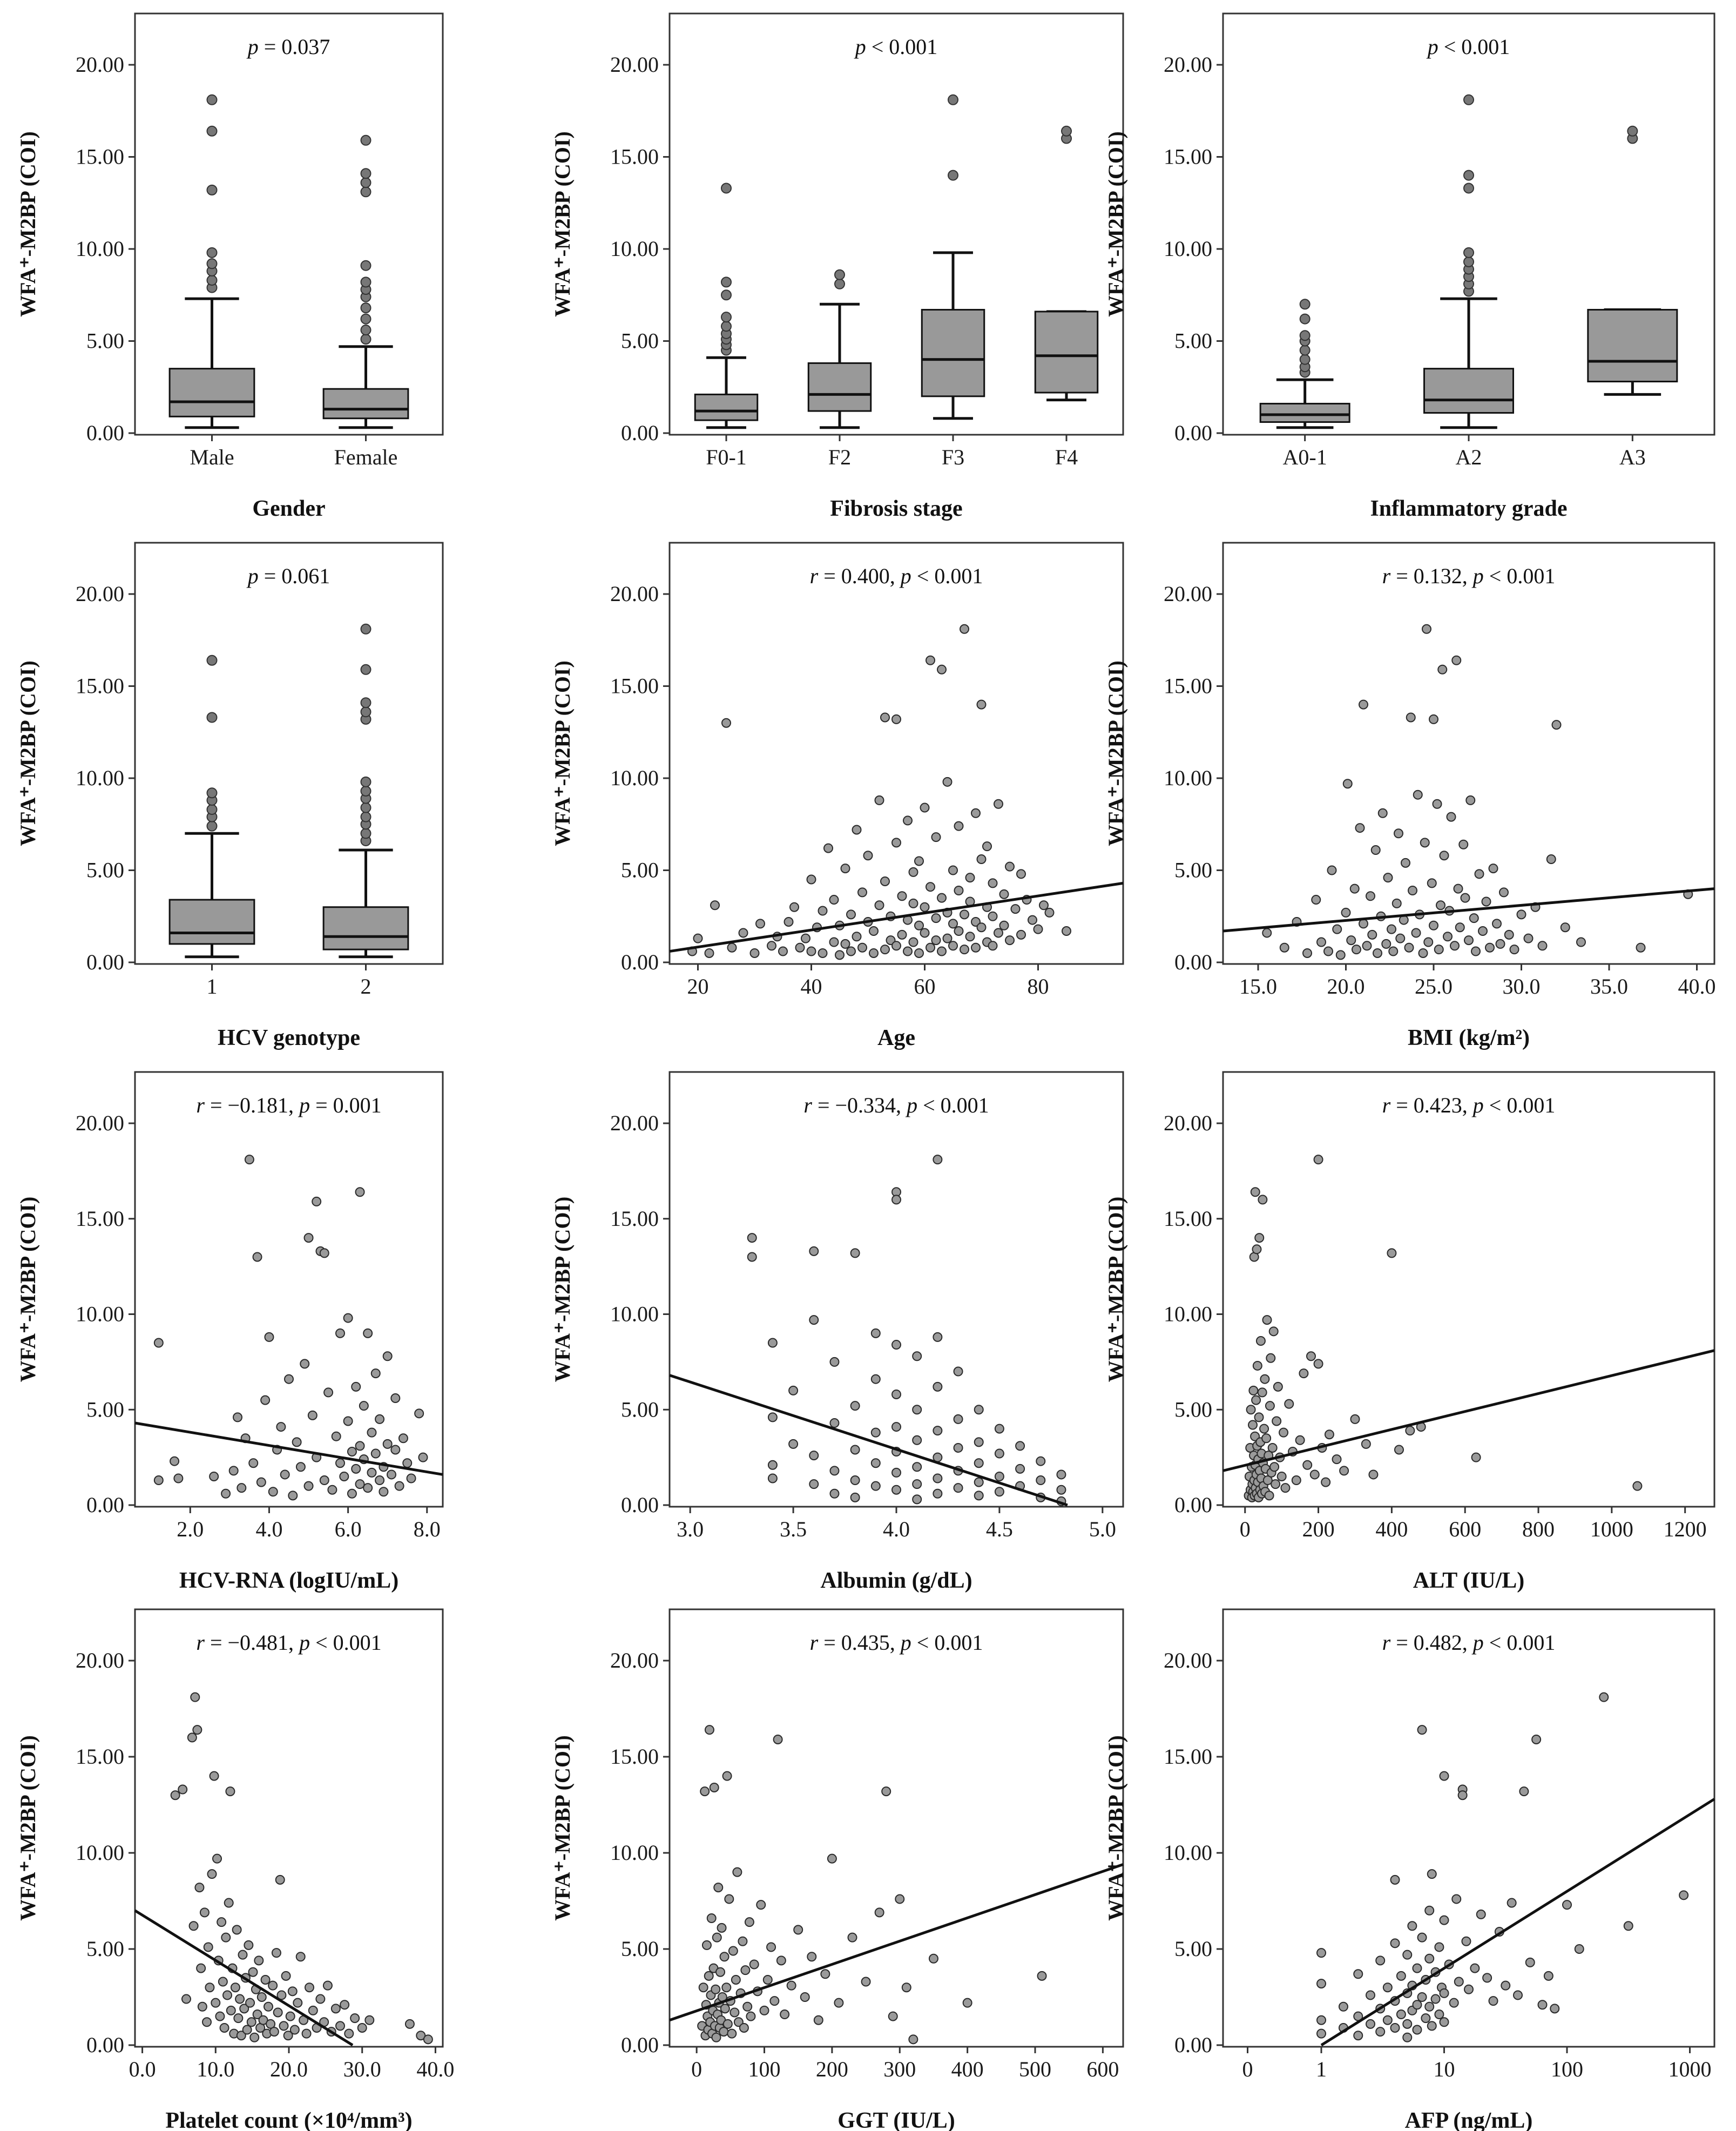 Image resolution: width=1736 pixels, height=2131 pixels. I want to click on x-tick-label: 60, so click(925, 987).